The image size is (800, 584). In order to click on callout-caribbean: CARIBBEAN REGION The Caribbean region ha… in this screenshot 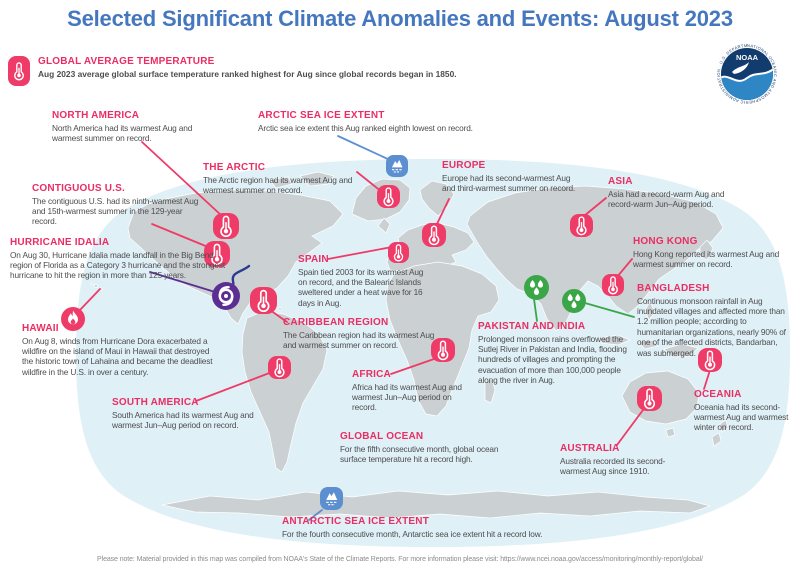, I will do `click(360, 333)`.